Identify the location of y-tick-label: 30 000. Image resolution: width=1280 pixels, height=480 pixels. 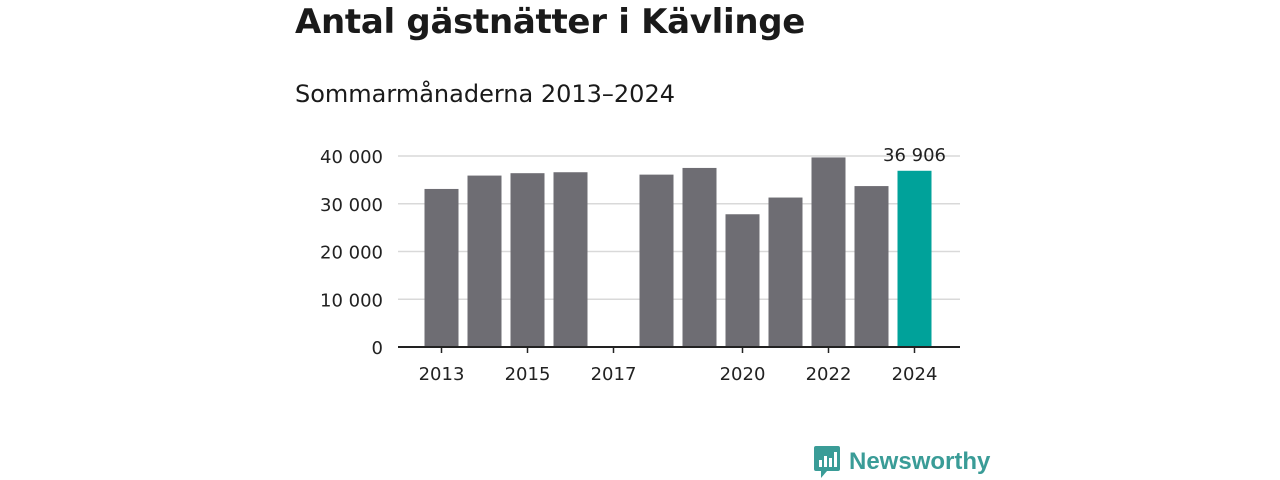
(351, 205).